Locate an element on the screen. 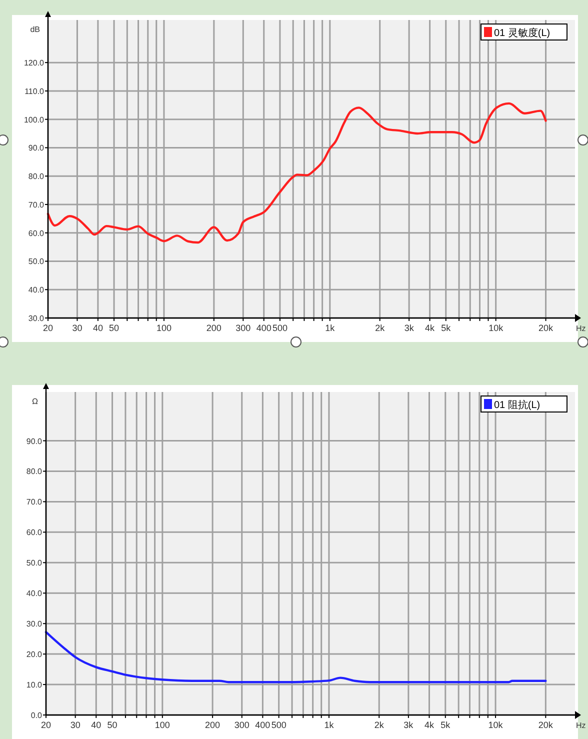 This screenshot has width=588, height=739. y-tick-label: 0.0 is located at coordinates (36, 715).